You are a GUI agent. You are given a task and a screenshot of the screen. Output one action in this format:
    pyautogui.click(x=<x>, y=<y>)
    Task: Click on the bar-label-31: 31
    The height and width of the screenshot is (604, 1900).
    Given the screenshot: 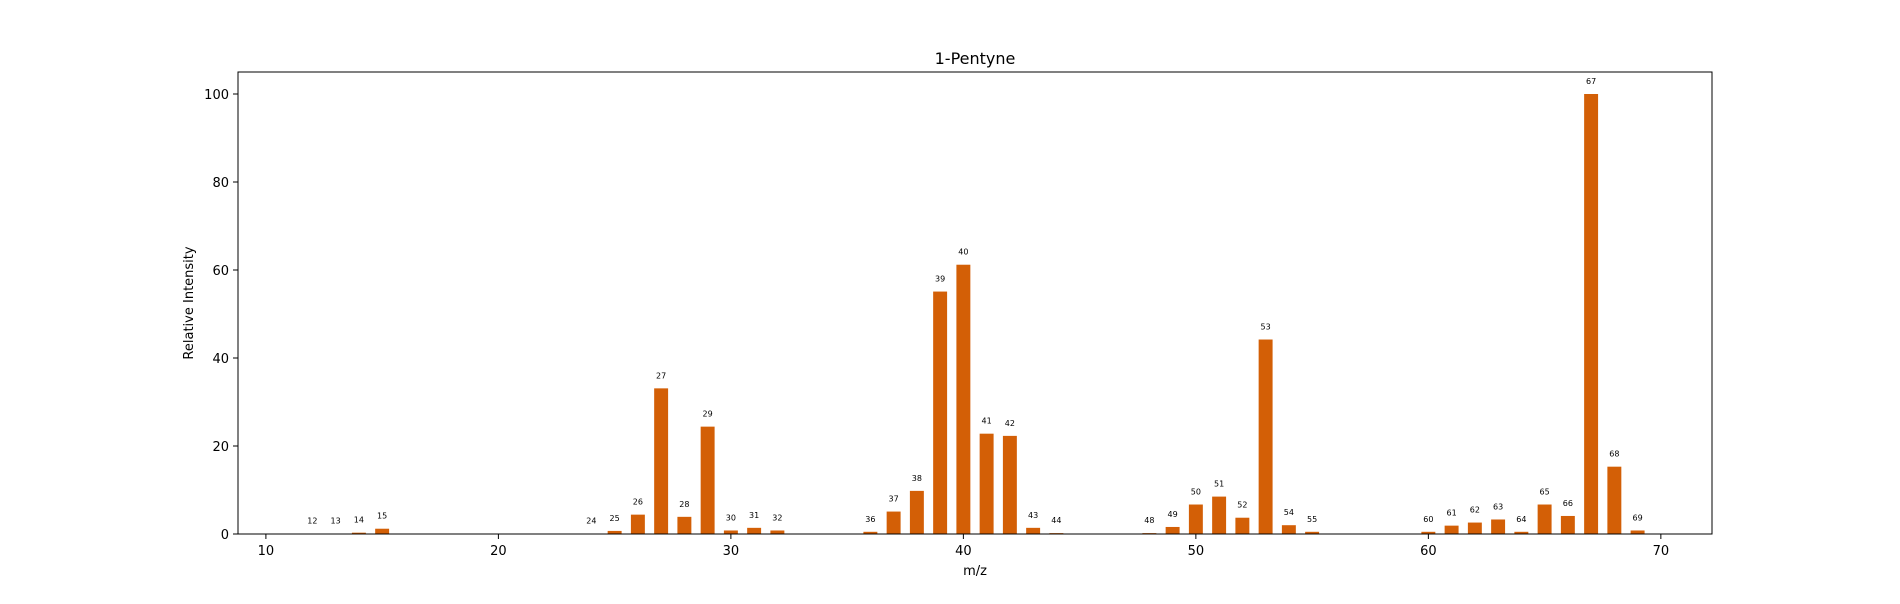 What is the action you would take?
    pyautogui.click(x=754, y=515)
    